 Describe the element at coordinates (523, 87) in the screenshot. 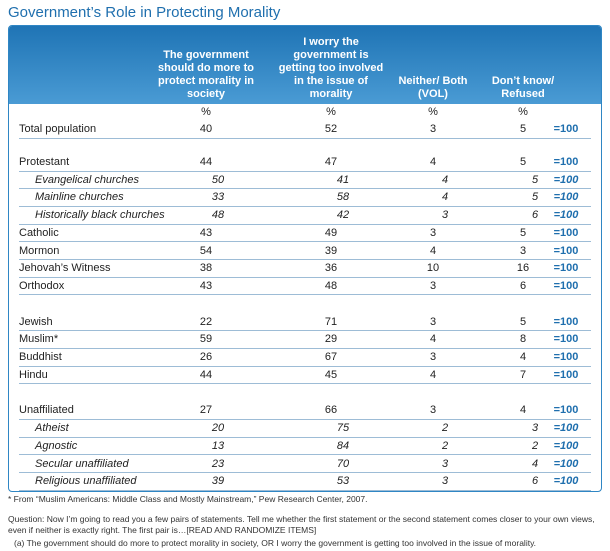

I see `column-header: Don’t know/ Refused` at that location.